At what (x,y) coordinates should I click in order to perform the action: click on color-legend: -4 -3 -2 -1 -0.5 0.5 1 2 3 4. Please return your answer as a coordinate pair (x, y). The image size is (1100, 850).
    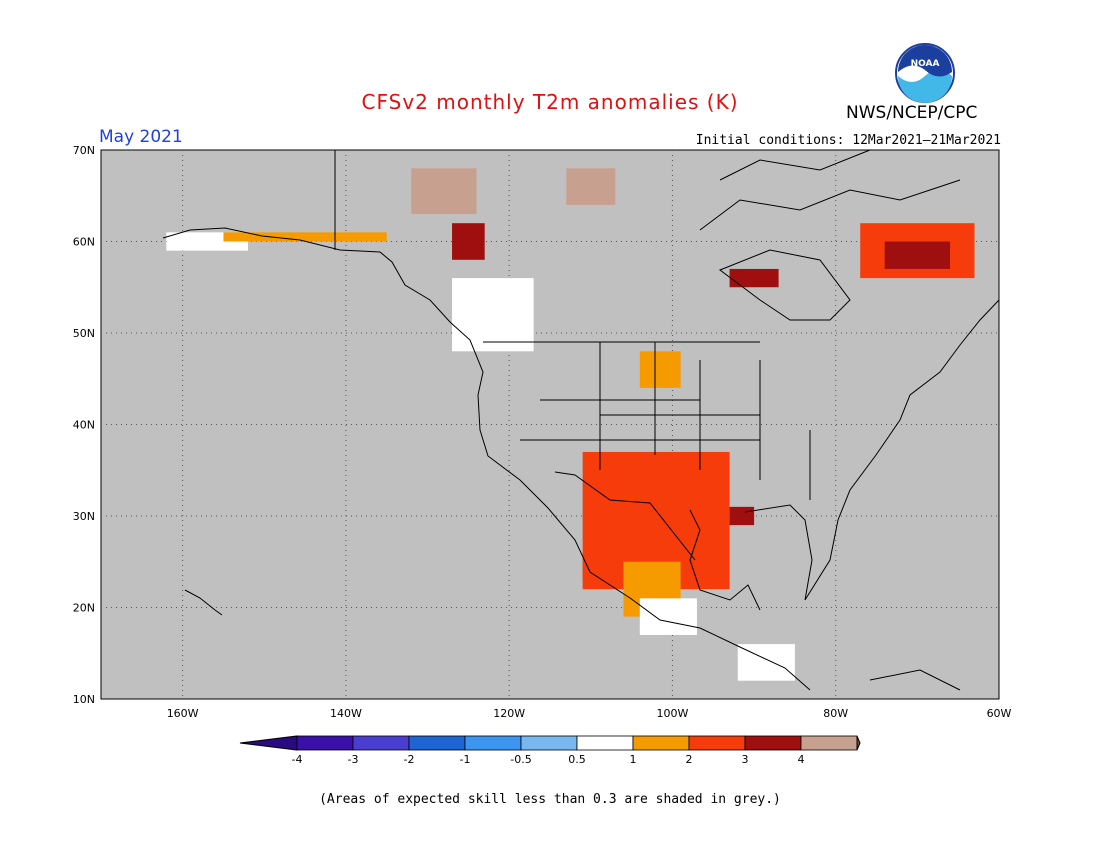
    Looking at the image, I should click on (550, 750).